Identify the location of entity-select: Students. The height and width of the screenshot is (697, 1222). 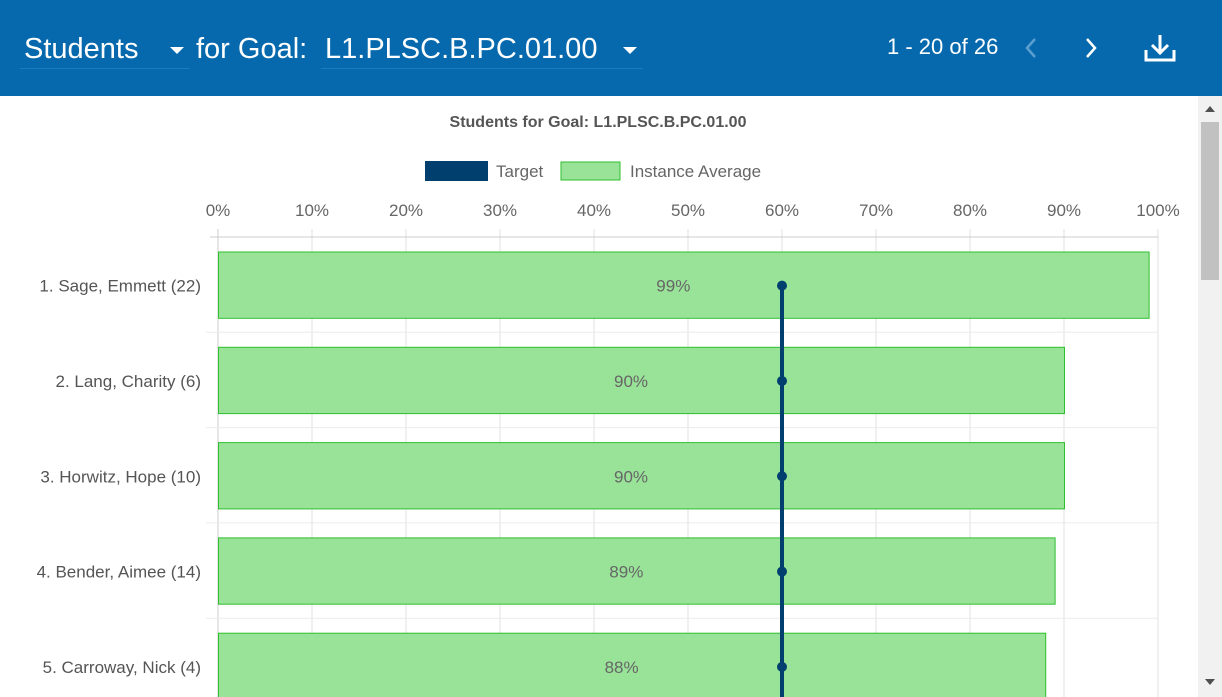
(105, 49).